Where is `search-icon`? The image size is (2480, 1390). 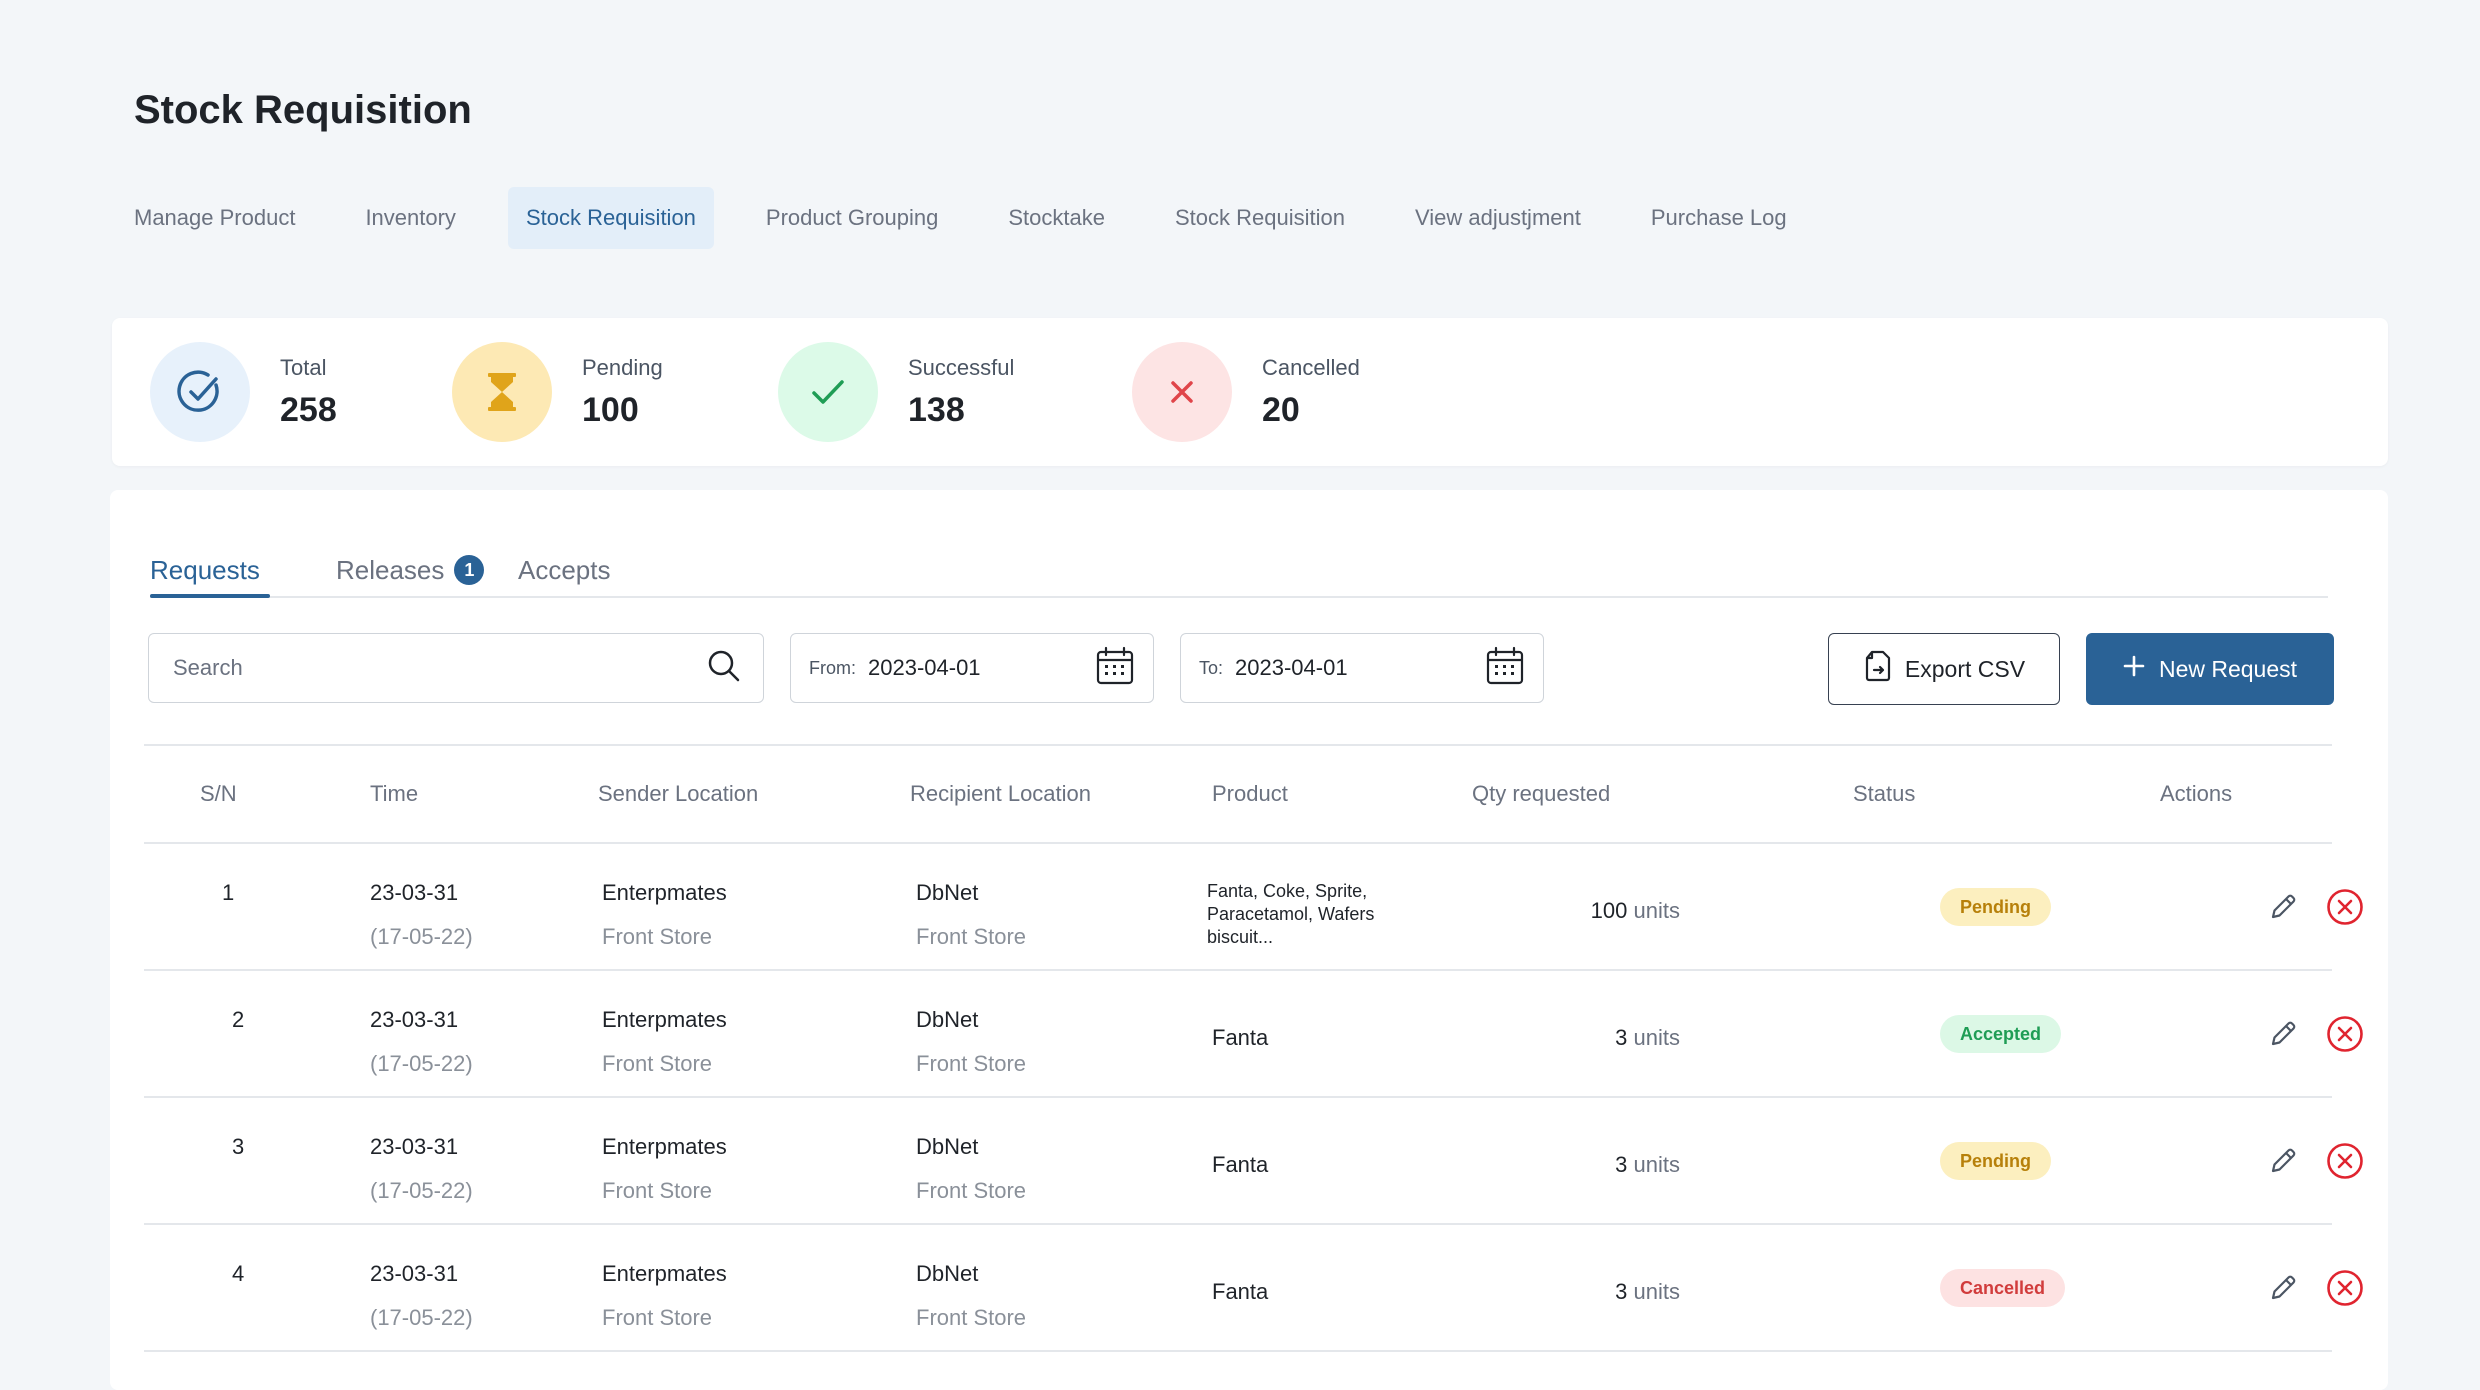 search-icon is located at coordinates (724, 668).